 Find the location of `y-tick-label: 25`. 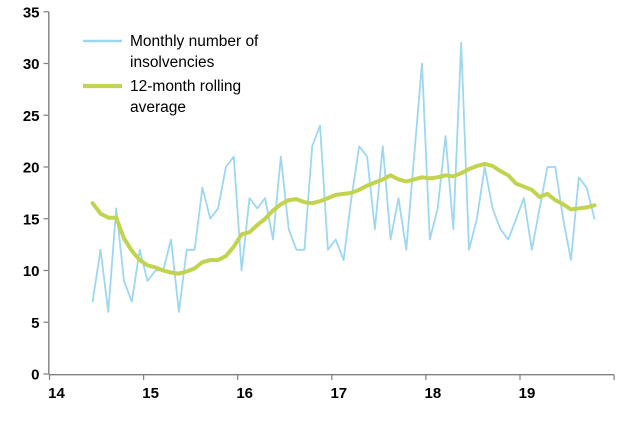

y-tick-label: 25 is located at coordinates (31, 116).